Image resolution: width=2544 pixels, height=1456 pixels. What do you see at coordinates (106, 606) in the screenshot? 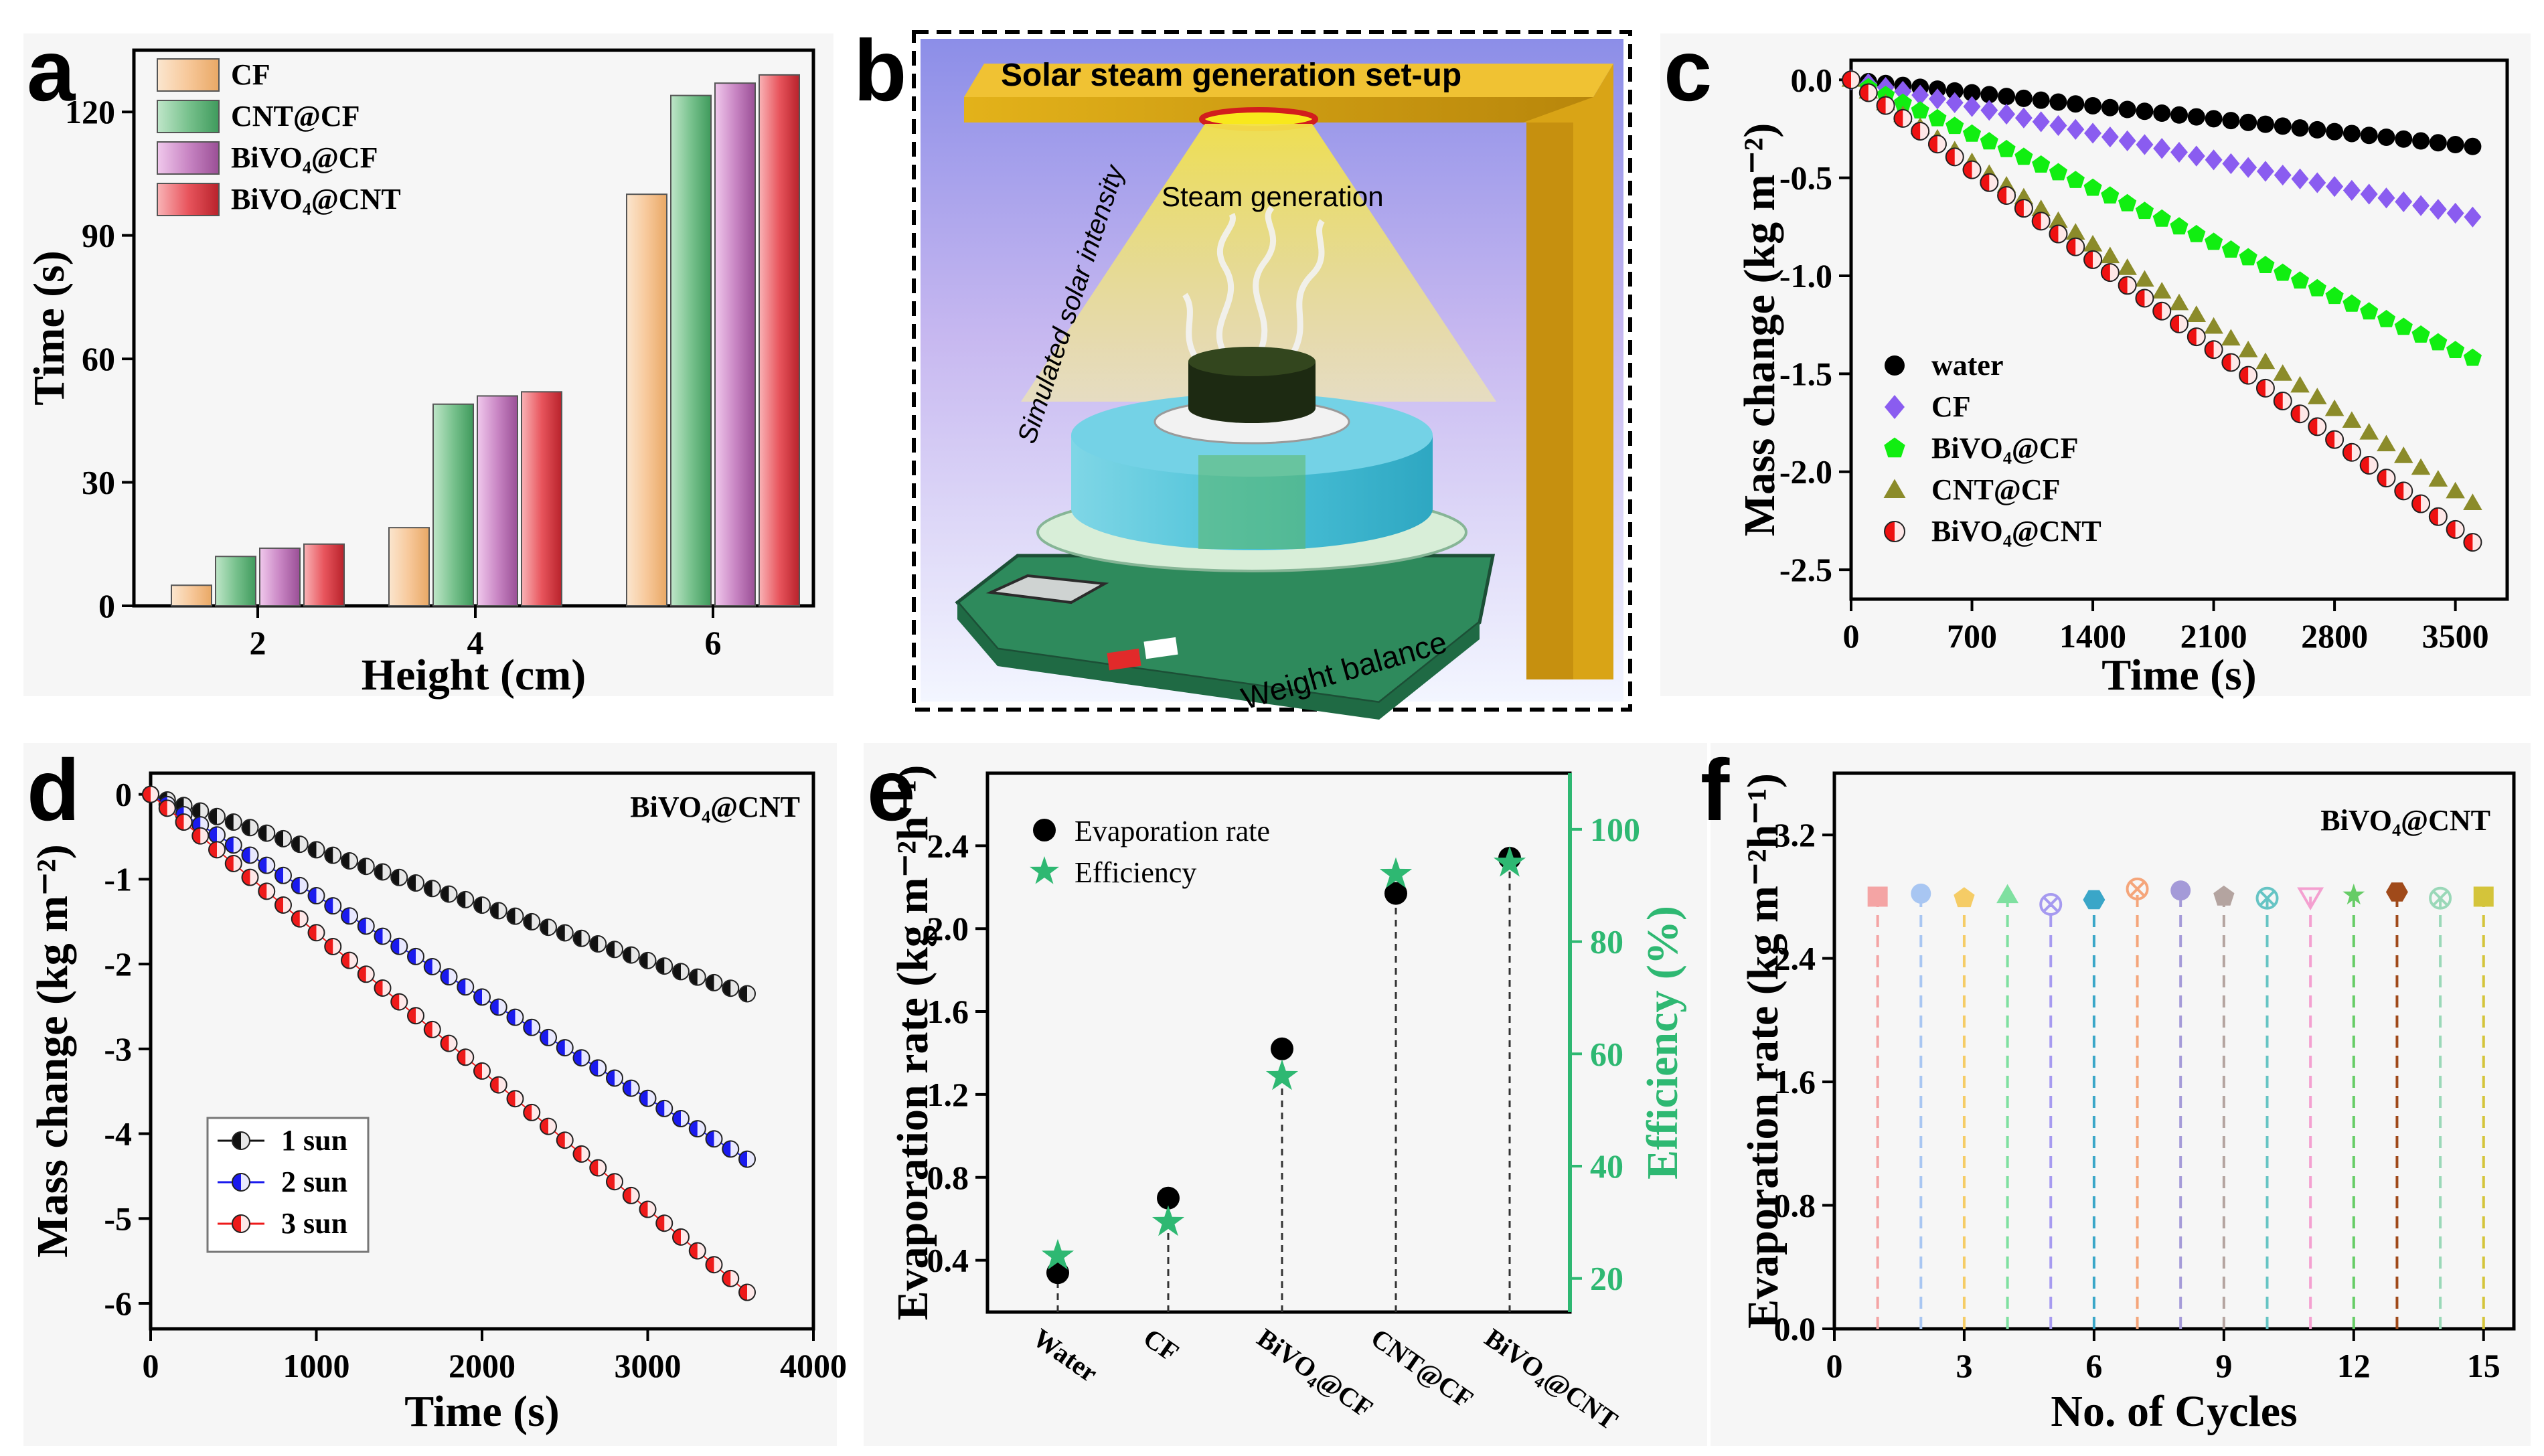
I see `panel-a-ytick-label: 0` at bounding box center [106, 606].